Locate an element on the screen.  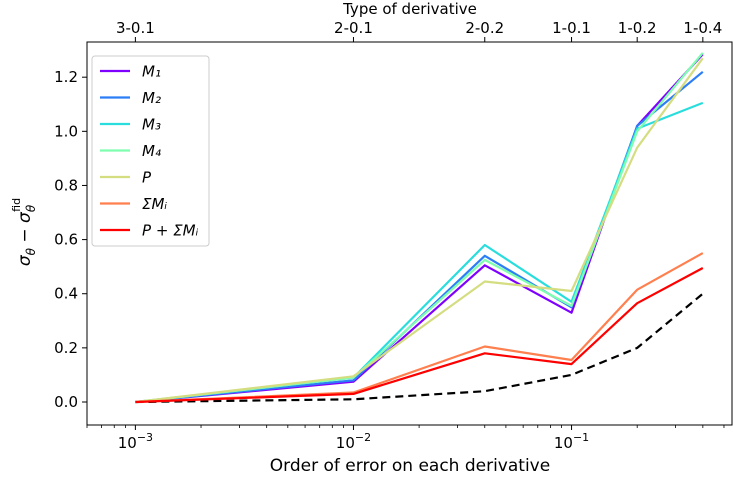
top-tick-label: 1-0.4 is located at coordinates (702, 28).